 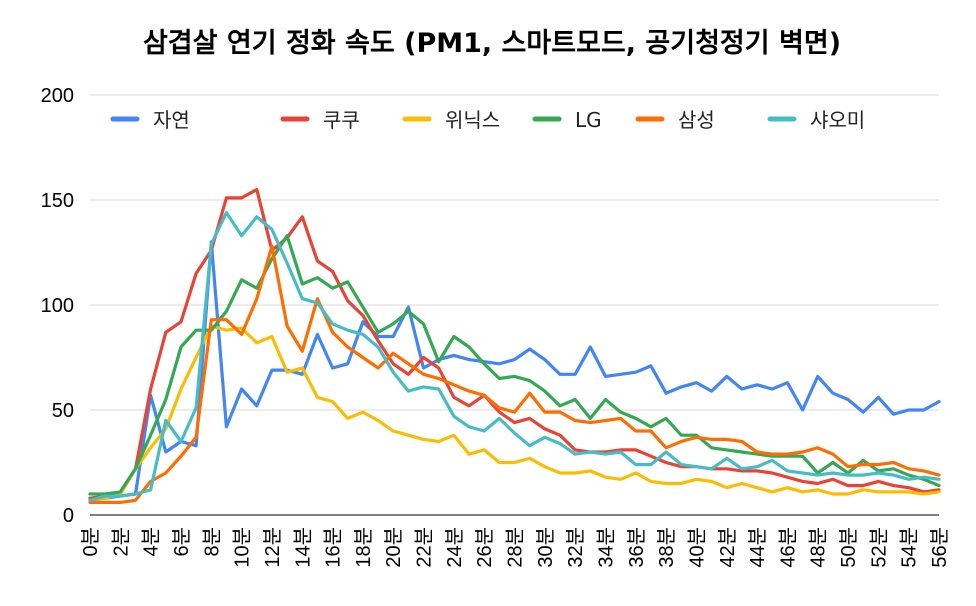 What do you see at coordinates (425, 547) in the screenshot?
I see `x-tick-label: 22분` at bounding box center [425, 547].